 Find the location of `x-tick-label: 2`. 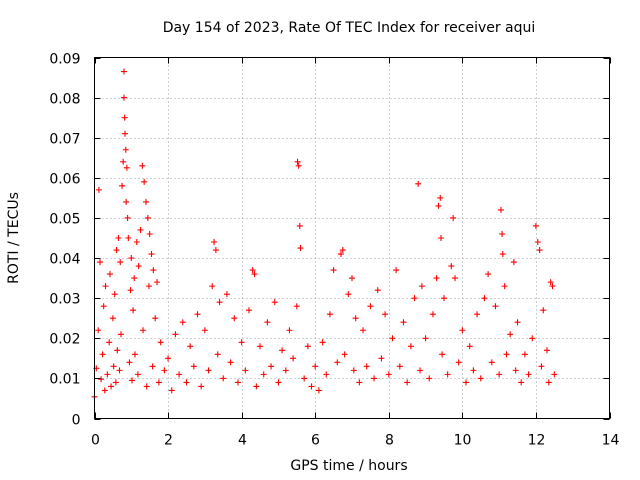

x-tick-label: 2 is located at coordinates (168, 441).